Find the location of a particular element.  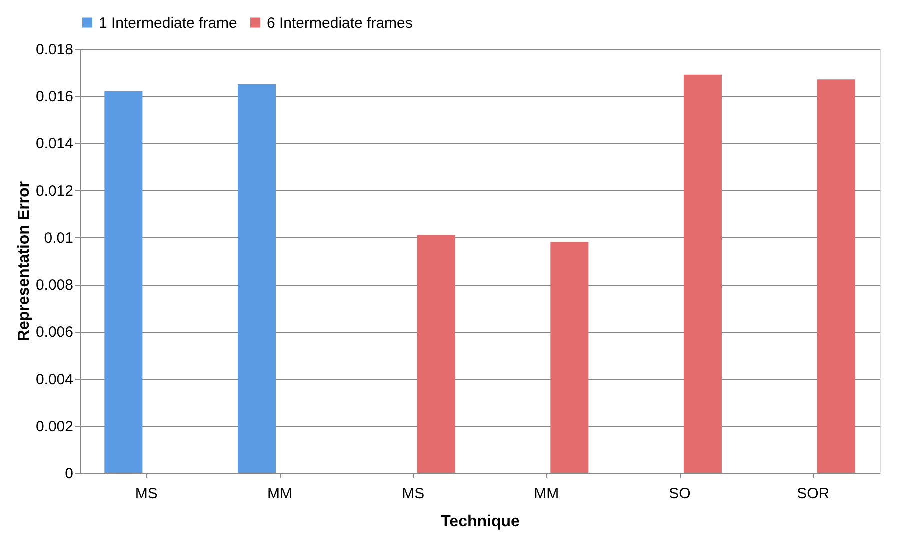

y-axis-title: Representation Error is located at coordinates (24, 261).